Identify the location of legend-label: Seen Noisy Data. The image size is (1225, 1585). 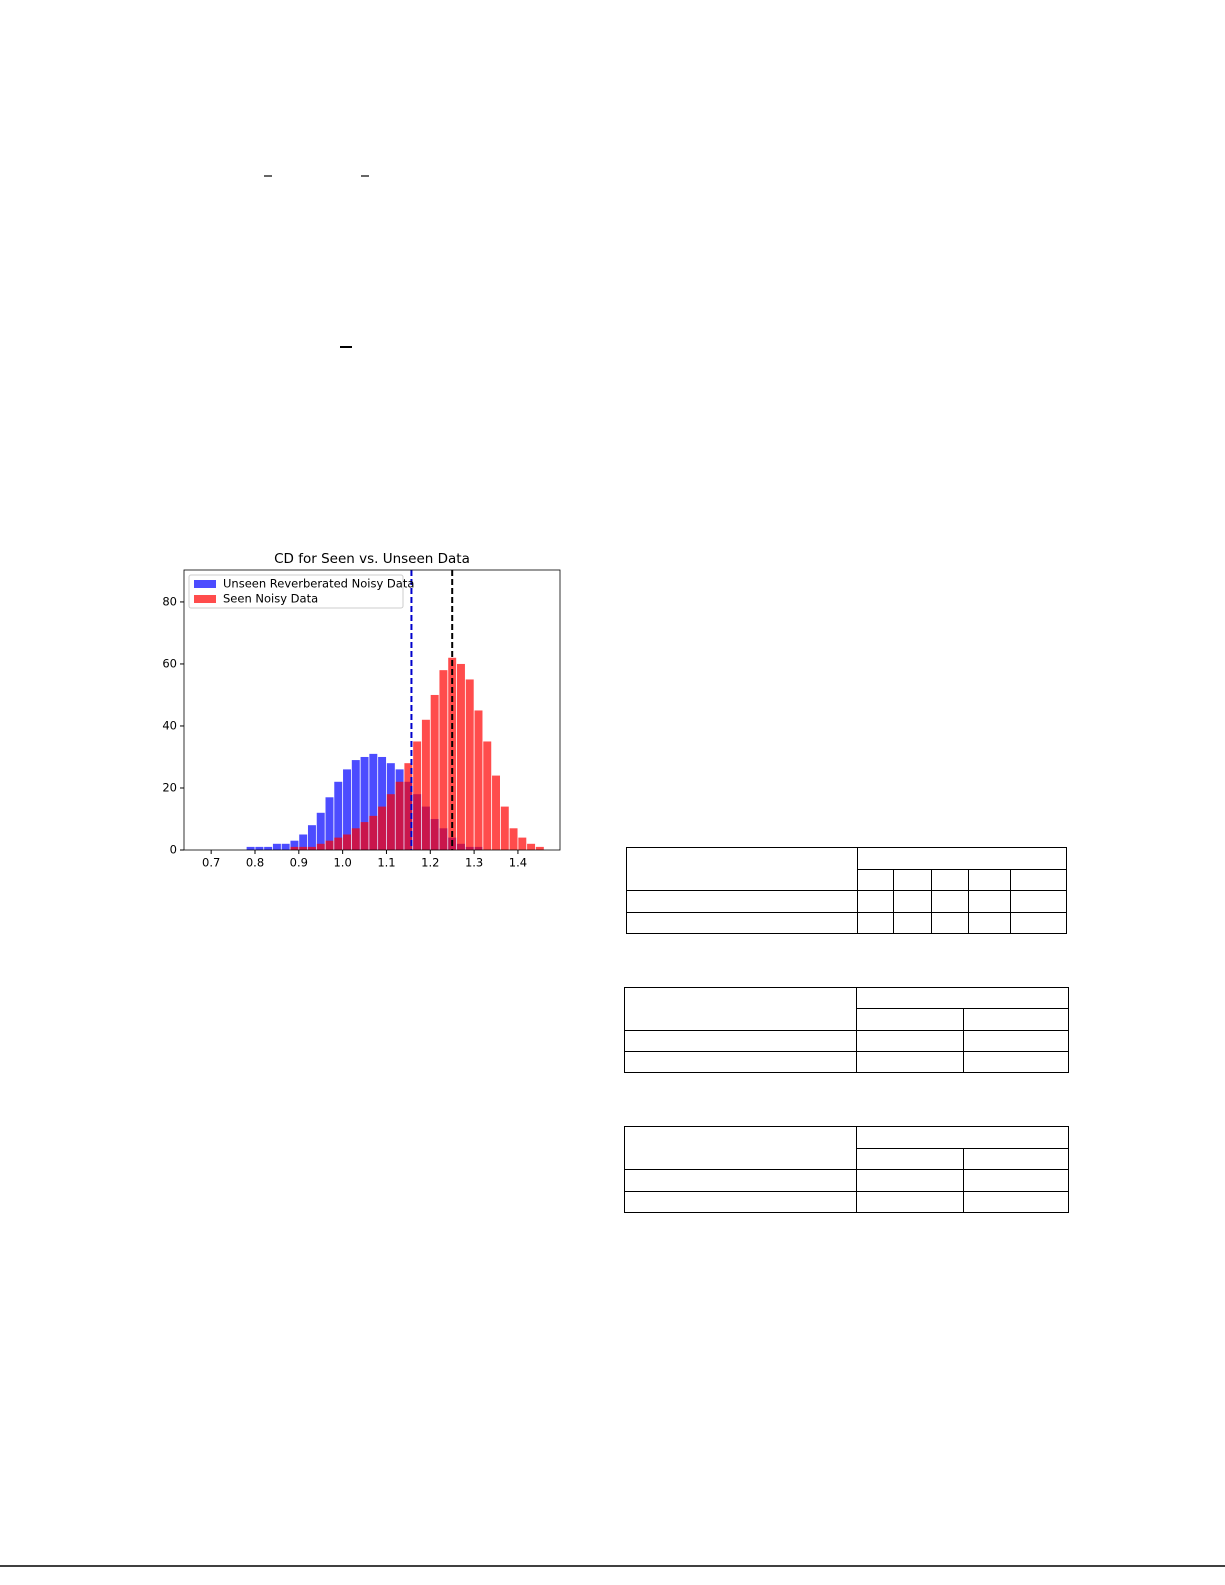
(270, 599).